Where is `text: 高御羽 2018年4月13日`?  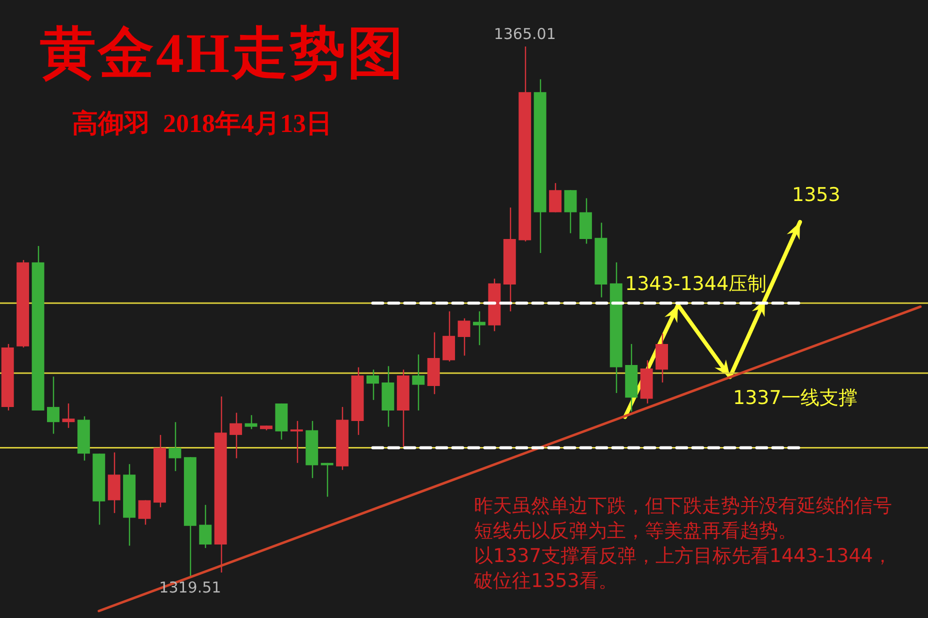 text: 高御羽 2018年4月13日 is located at coordinates (202, 124).